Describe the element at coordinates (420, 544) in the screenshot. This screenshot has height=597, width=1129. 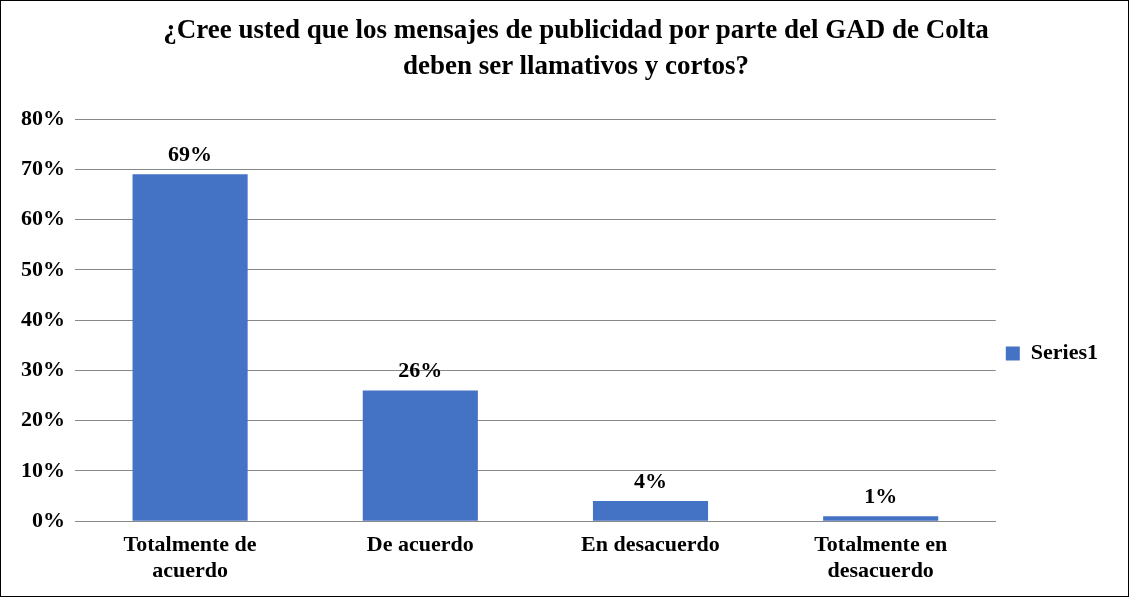
I see `x-tick-label: De acuerdo` at that location.